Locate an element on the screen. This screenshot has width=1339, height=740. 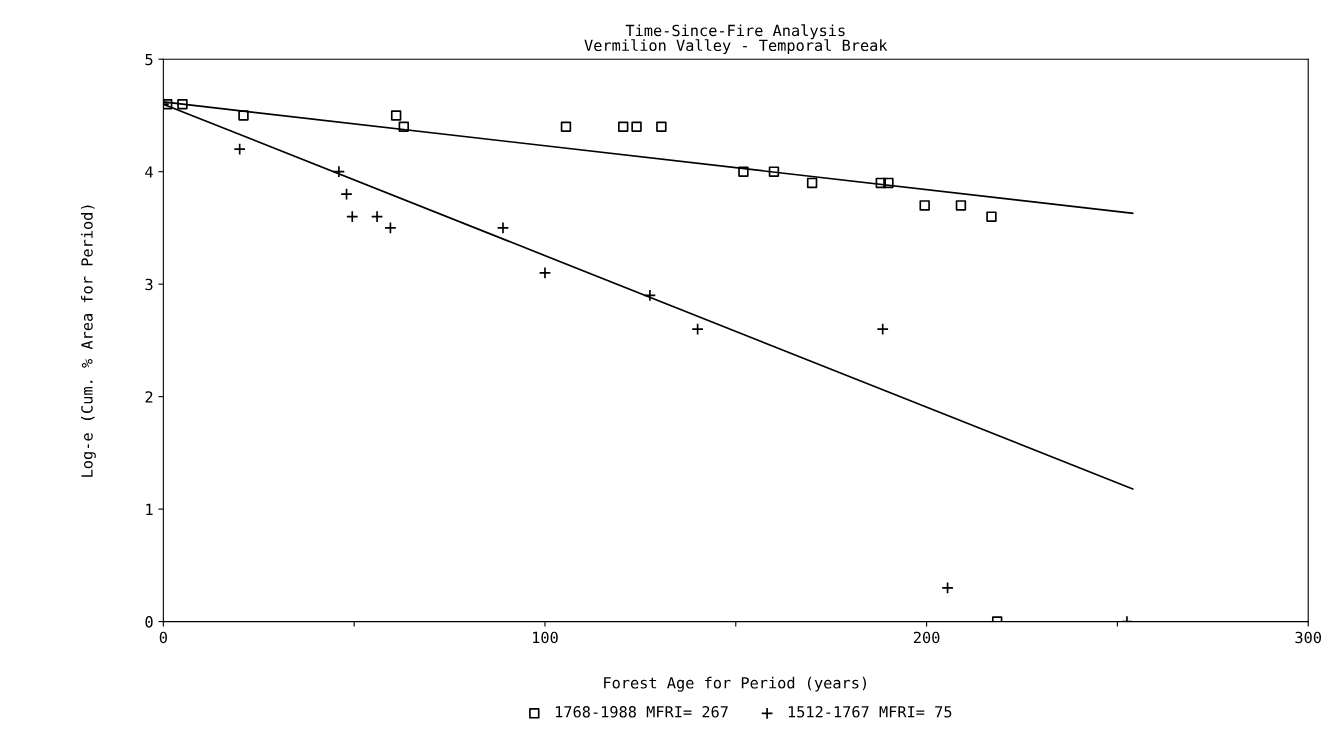
x-axis-title: Forest Age for Period (years) is located at coordinates (735, 684).